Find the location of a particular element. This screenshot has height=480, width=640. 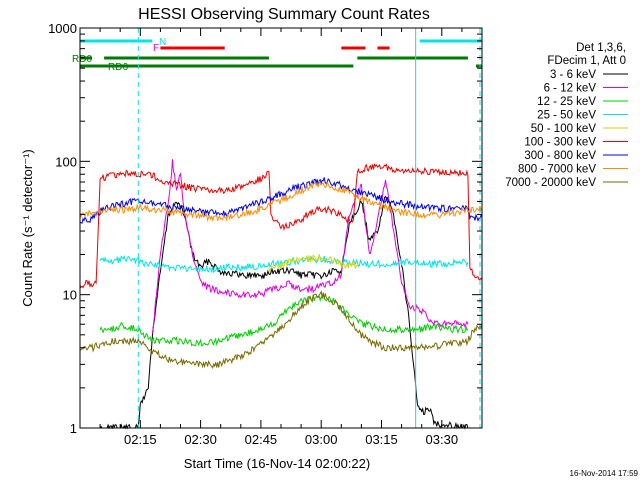

legend-label-8: 7000 - 20000 keV is located at coordinates (550, 183).